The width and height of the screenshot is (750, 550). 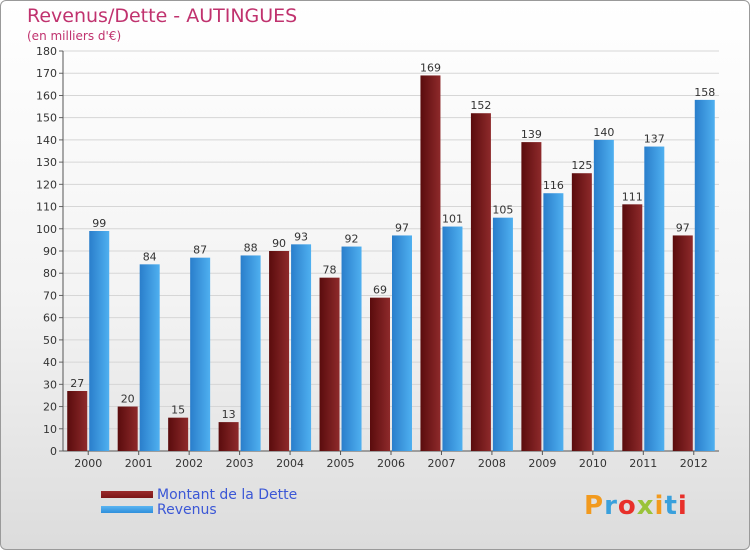 I want to click on y-tick-label: 160, so click(x=46, y=95).